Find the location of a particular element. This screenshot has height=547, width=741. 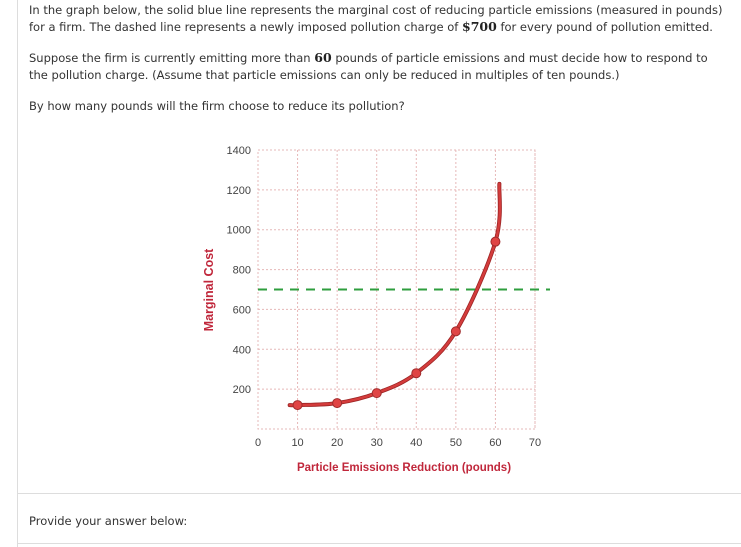

y-tick-label: 1000 is located at coordinates (239, 231).